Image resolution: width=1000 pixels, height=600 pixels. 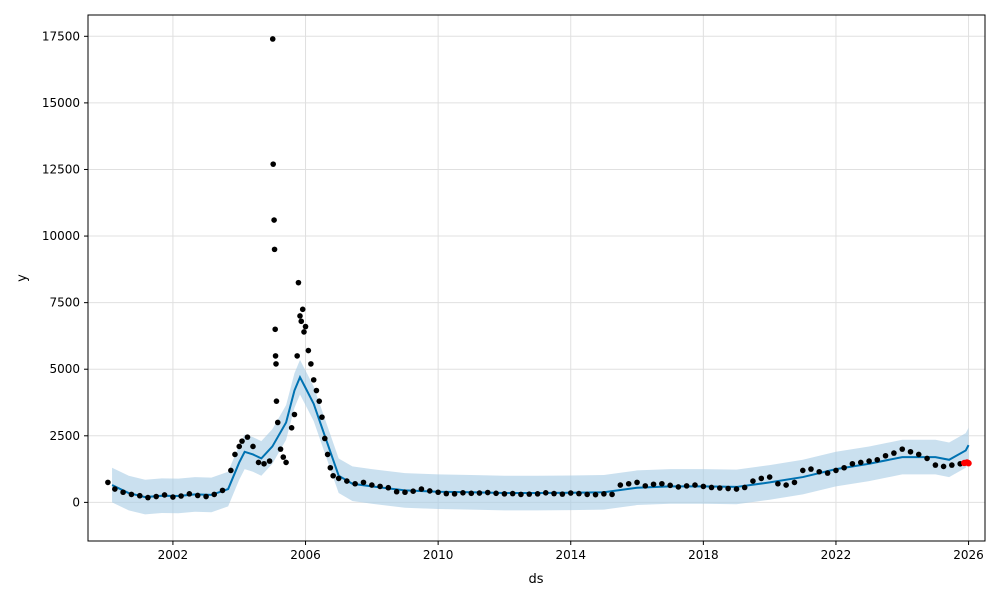 I want to click on x-tick-label: 2022, so click(x=836, y=555).